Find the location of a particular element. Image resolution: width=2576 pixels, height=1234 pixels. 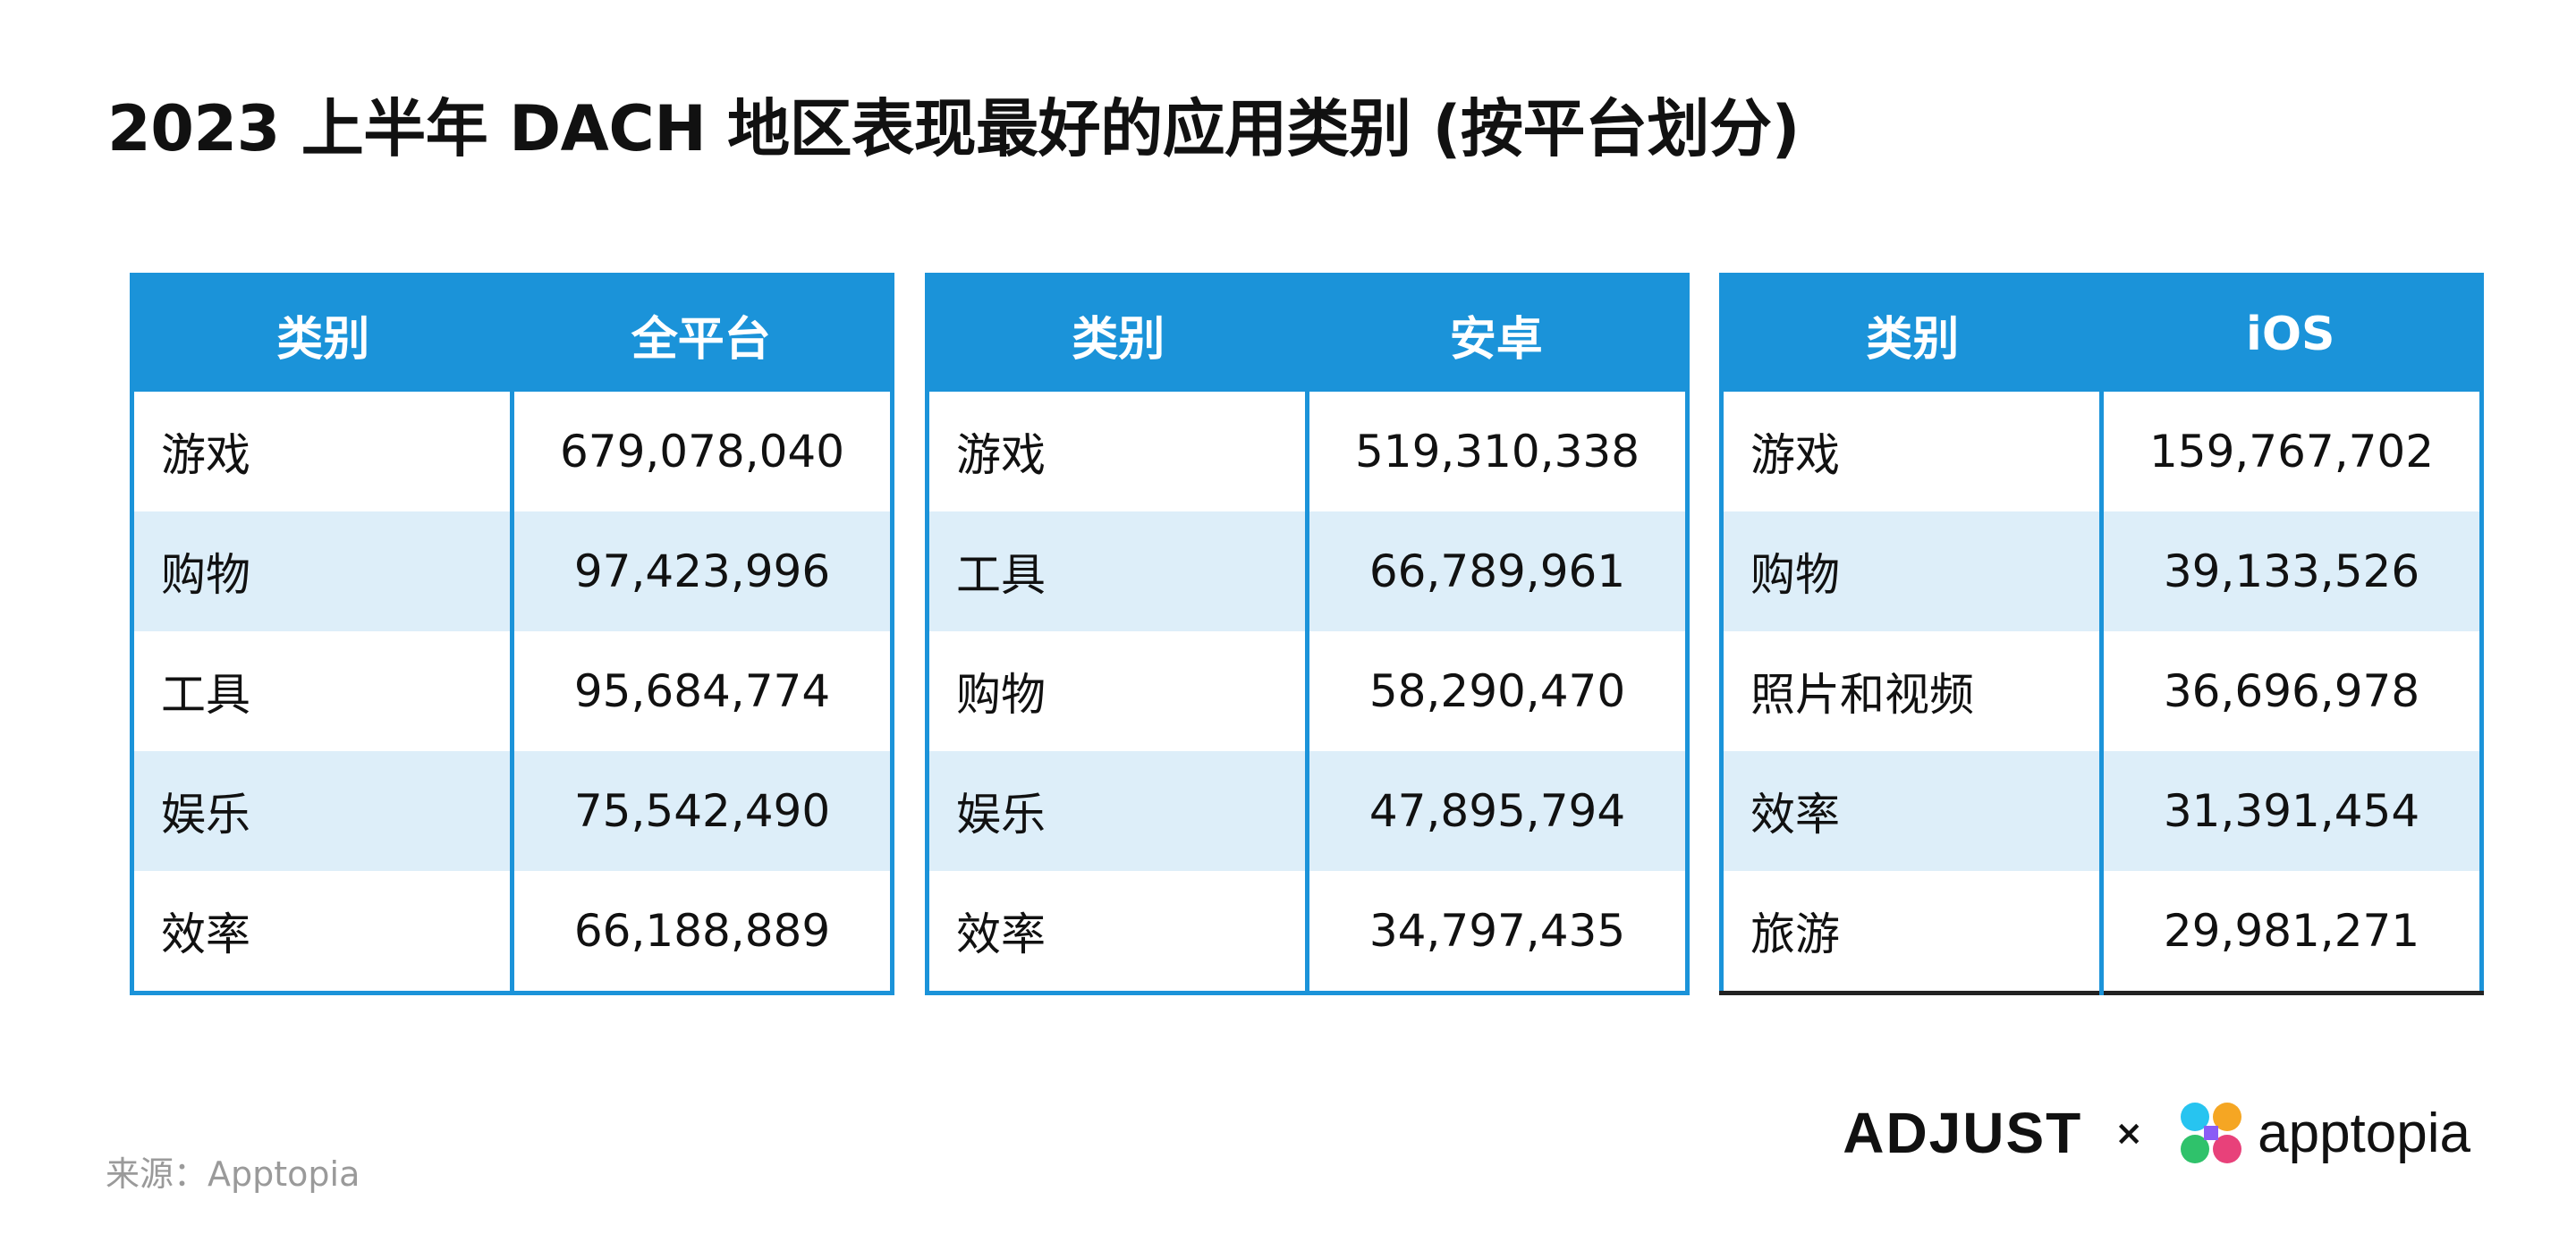

value-cell: 66,188,889 is located at coordinates (702, 931).